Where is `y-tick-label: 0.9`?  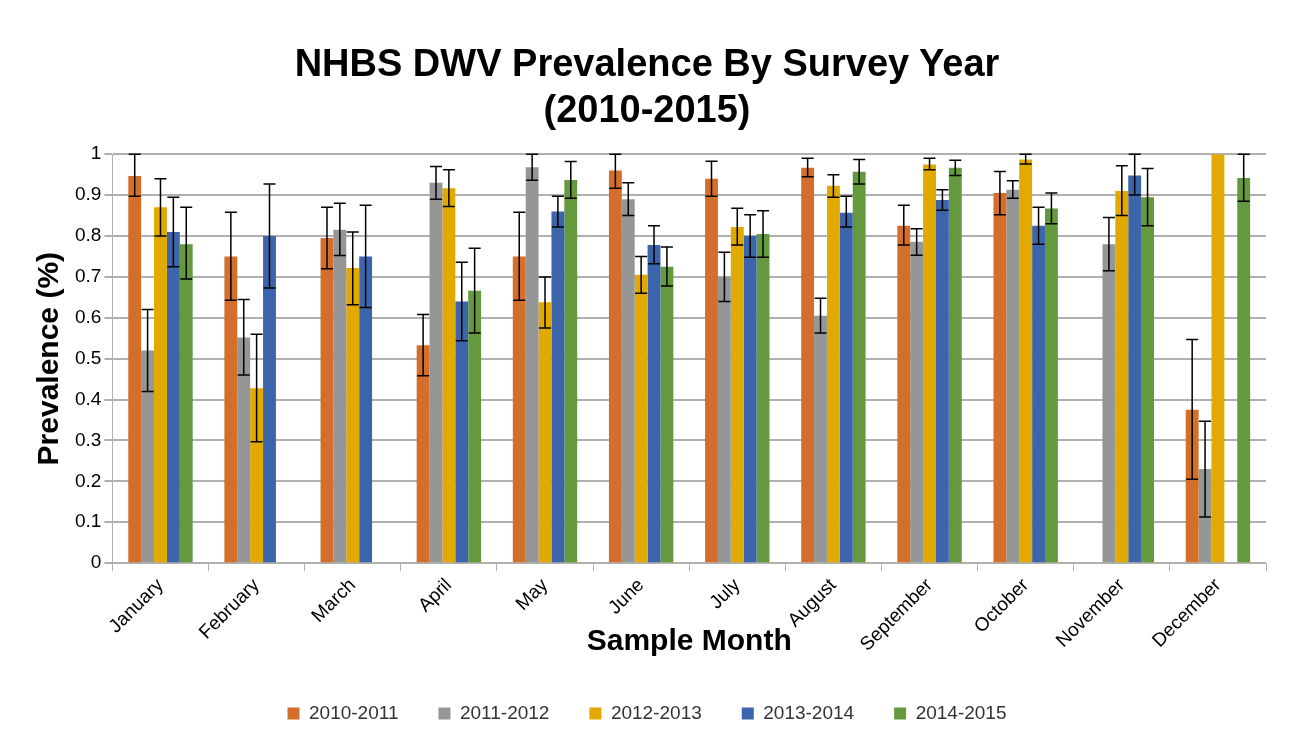
y-tick-label: 0.9 is located at coordinates (88, 194).